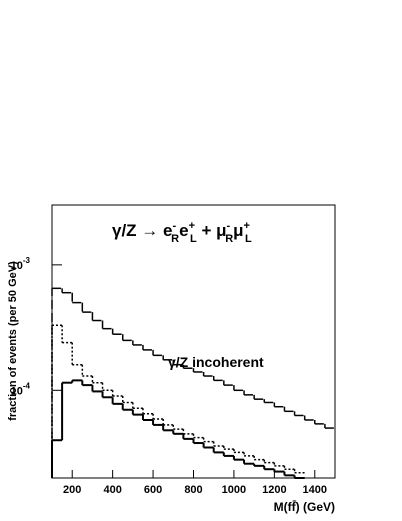 The height and width of the screenshot is (521, 402). I want to click on x-tick-label: 1400, so click(315, 490).